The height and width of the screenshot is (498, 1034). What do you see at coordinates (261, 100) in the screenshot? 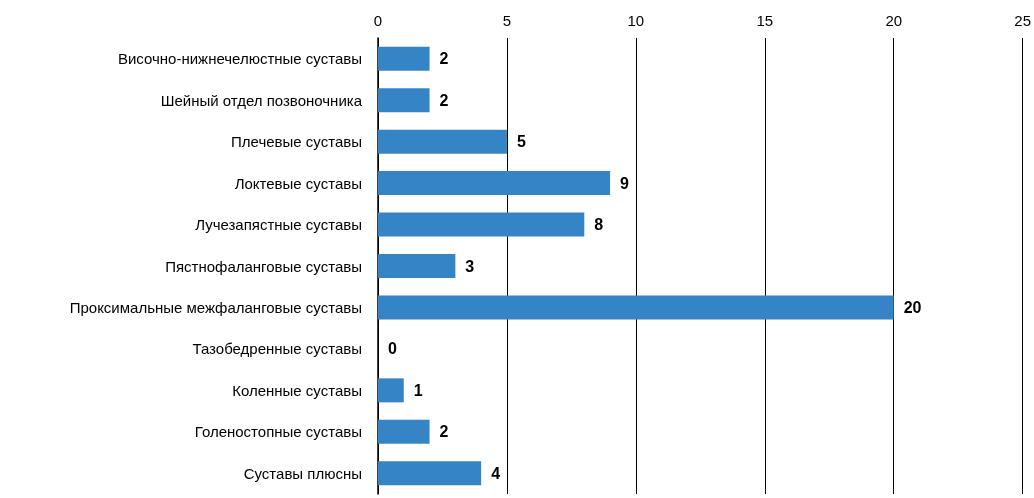
I see `y-tick-label: Шейный отдел позвоночника` at bounding box center [261, 100].